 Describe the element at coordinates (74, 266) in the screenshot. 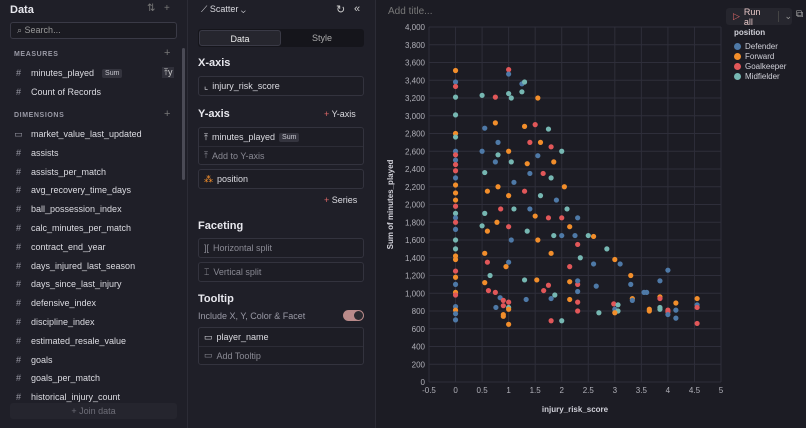

I see `dimension-item: # days_injured_last_season` at that location.